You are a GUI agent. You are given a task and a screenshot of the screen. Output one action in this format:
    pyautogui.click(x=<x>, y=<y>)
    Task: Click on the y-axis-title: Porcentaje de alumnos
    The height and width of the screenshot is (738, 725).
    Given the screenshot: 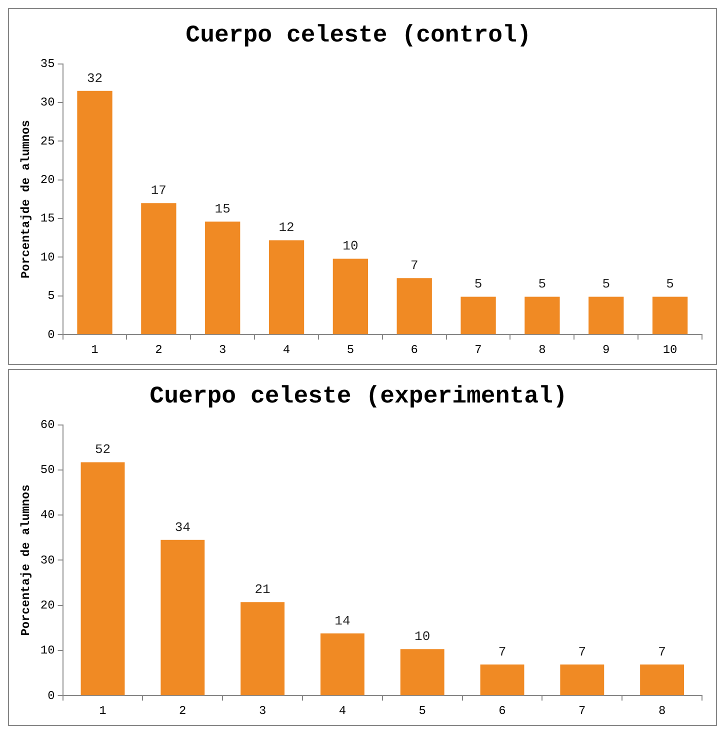 What is the action you would take?
    pyautogui.click(x=26, y=560)
    